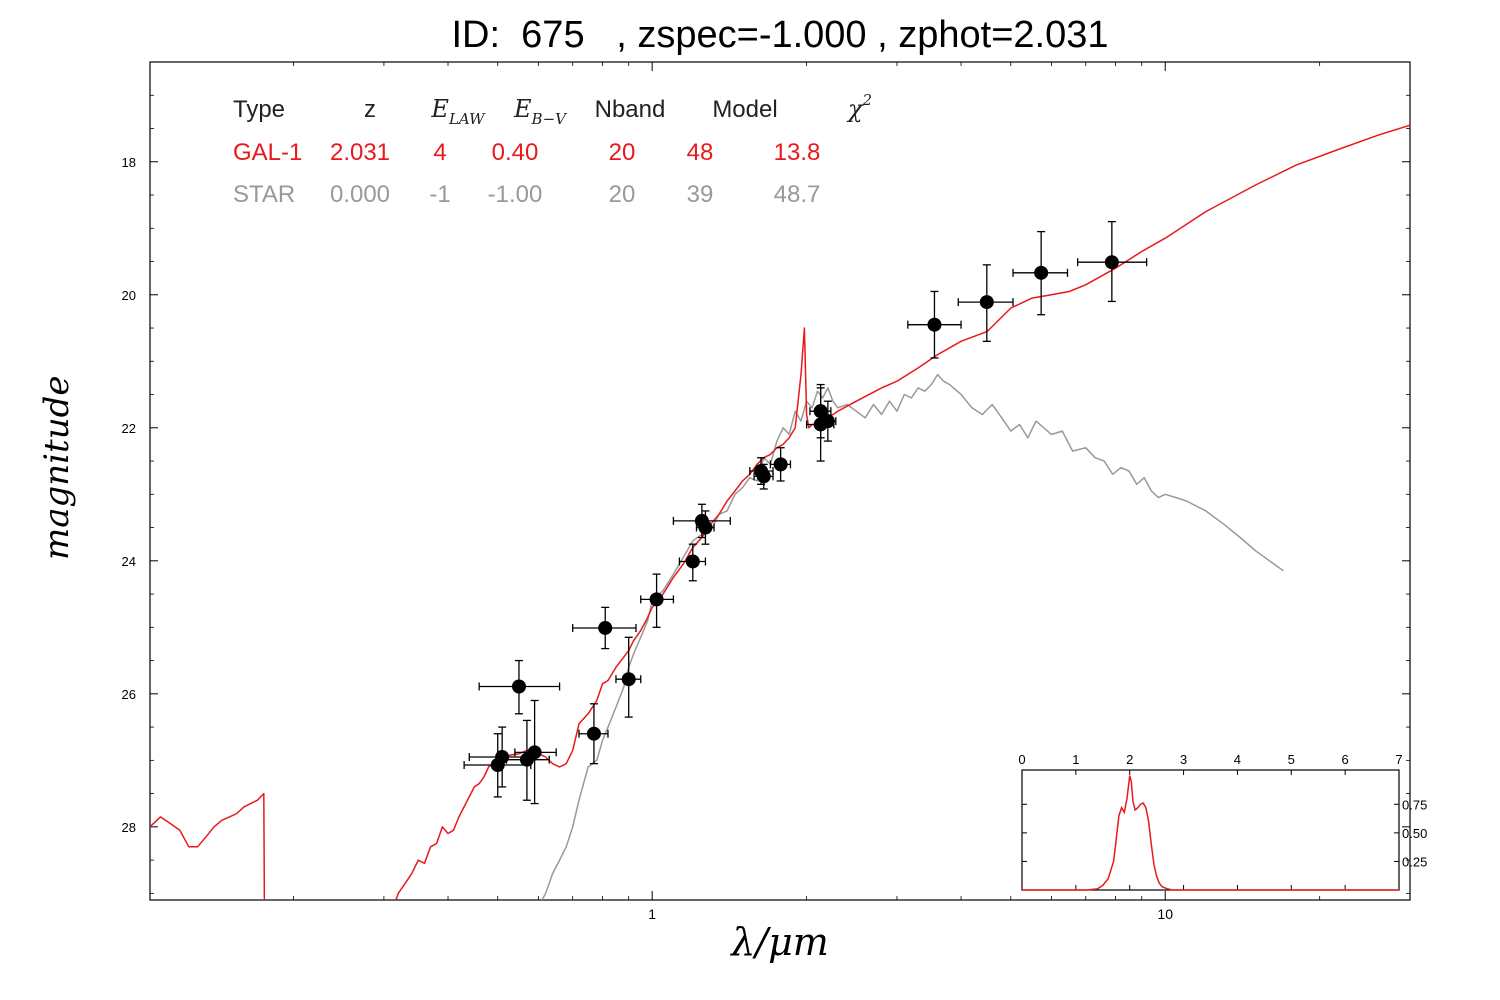 The width and height of the screenshot is (1500, 1000). I want to click on y-tick-label: 26, so click(129, 694).